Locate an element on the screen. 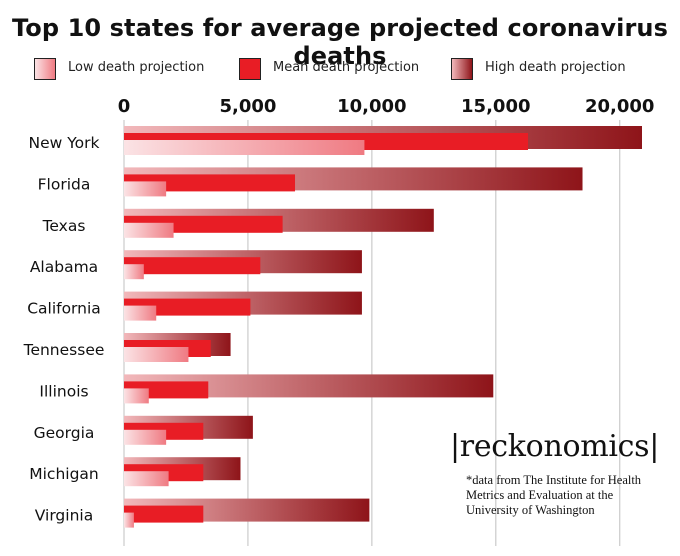 The height and width of the screenshot is (556, 680). category-label: Illinois is located at coordinates (63, 391).